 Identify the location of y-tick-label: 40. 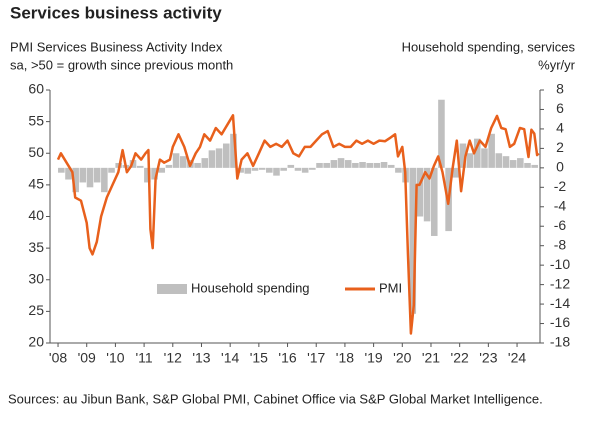
(36, 215).